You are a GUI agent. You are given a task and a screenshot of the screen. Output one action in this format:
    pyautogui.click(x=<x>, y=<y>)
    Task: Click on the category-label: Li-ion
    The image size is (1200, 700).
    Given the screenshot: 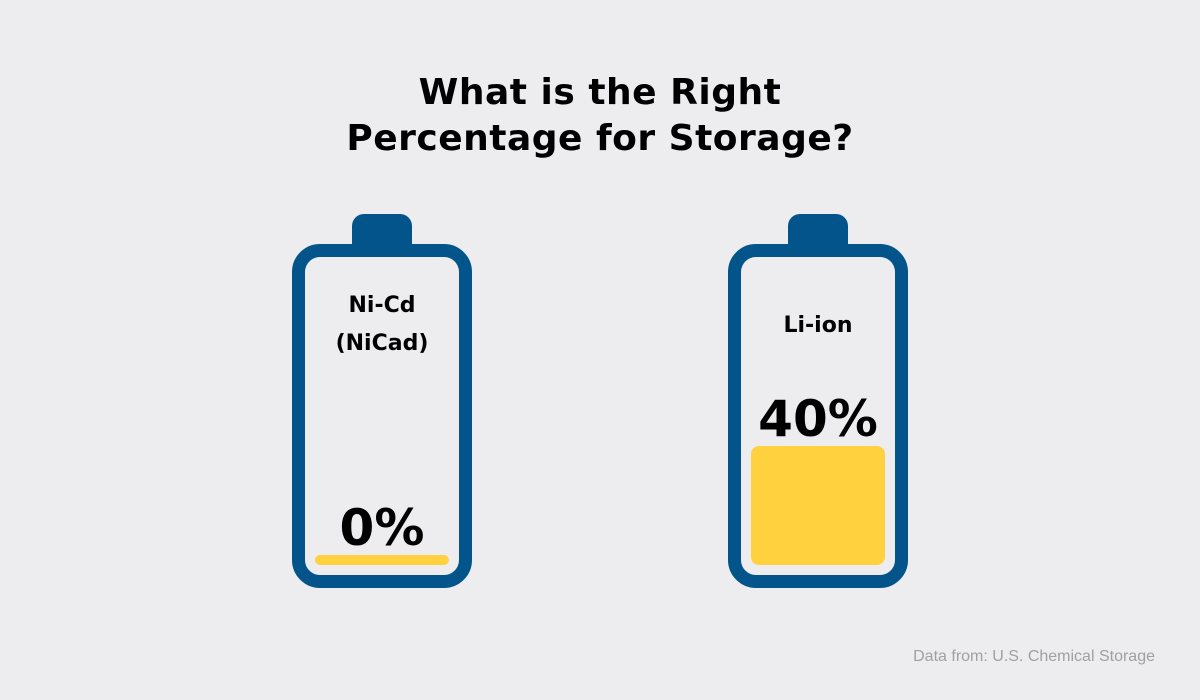 What is the action you would take?
    pyautogui.click(x=818, y=326)
    